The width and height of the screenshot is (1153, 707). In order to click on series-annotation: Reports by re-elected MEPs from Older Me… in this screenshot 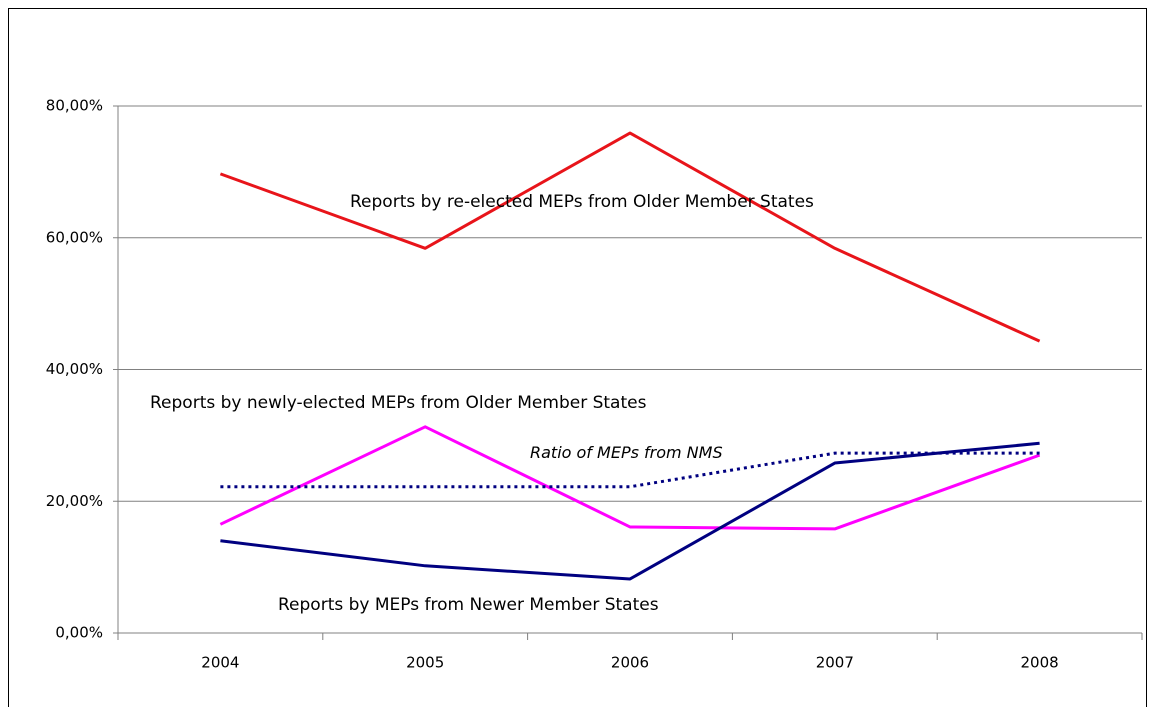, I will do `click(582, 202)`.